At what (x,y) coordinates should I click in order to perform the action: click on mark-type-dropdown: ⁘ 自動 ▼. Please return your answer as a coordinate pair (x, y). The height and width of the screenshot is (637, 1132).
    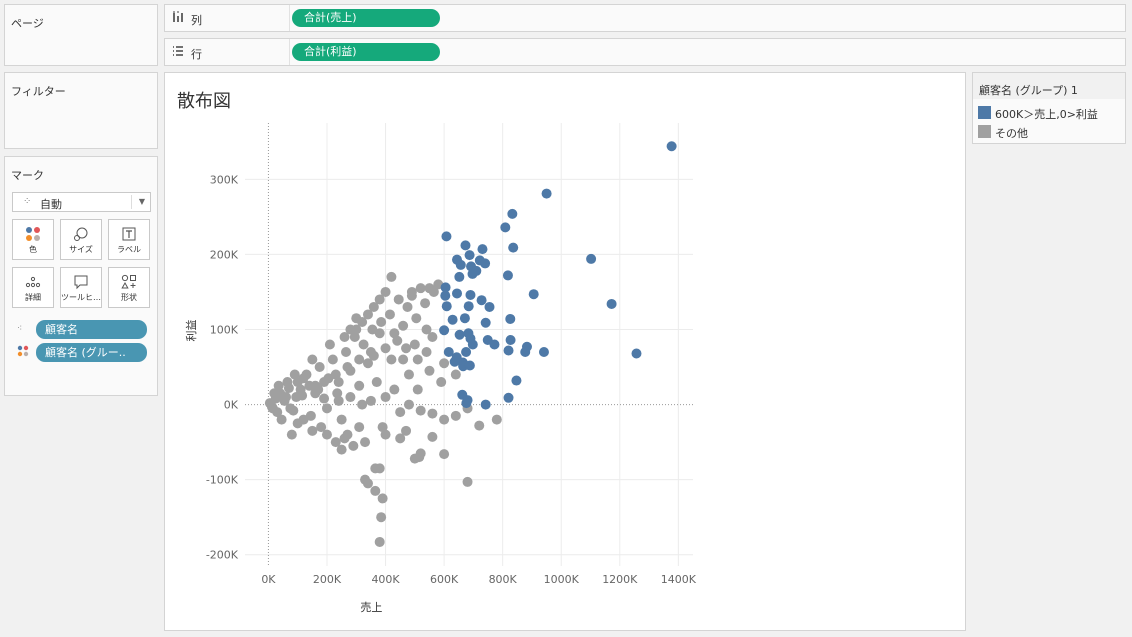
    Looking at the image, I should click on (81, 202).